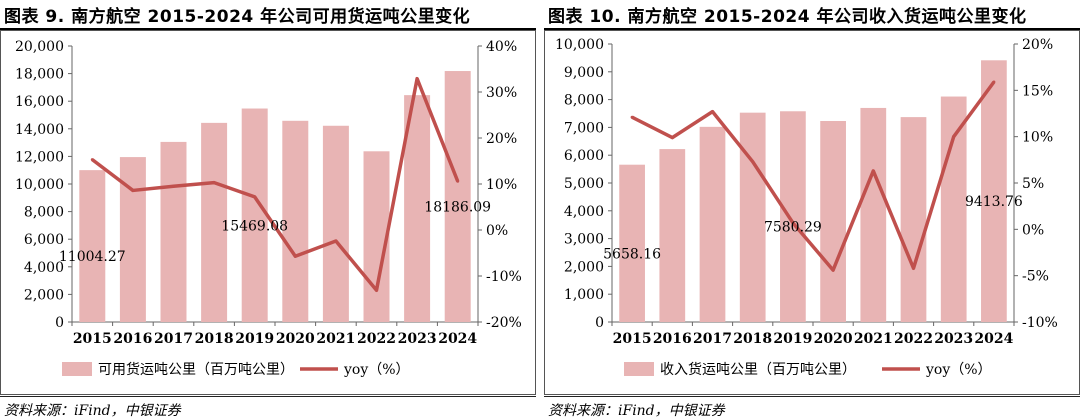 This screenshot has width=1080, height=420. I want to click on x-axis-tick-label: 2016, so click(132, 339).